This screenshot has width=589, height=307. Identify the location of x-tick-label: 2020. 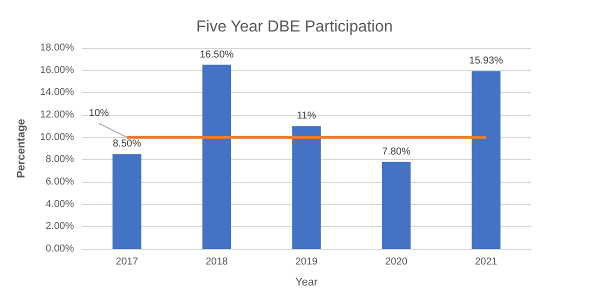
(396, 262).